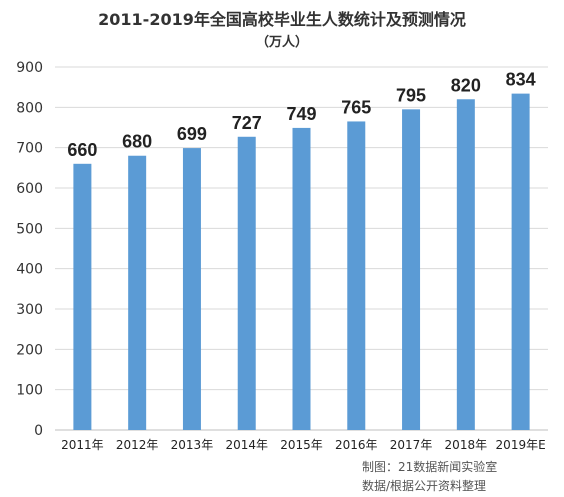 The height and width of the screenshot is (497, 564). I want to click on x-tick-label: 2014年, so click(246, 445).